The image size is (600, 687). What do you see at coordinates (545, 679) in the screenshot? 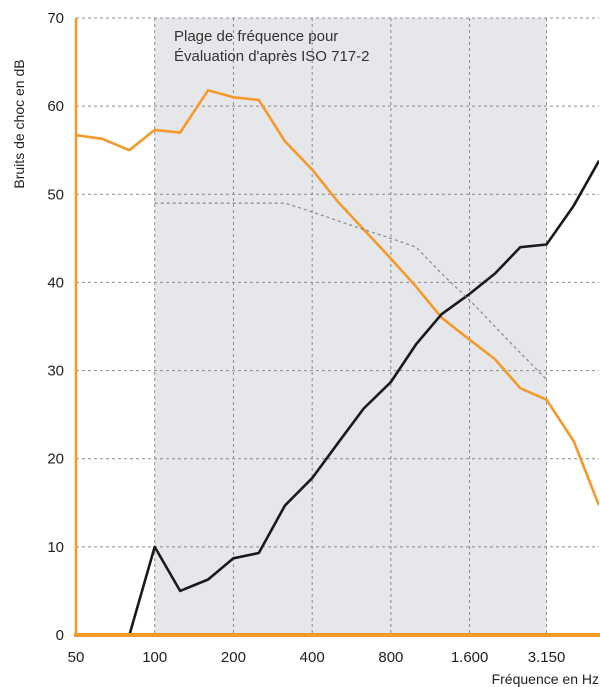
I see `x-axis-title: Fréquence en Hz` at bounding box center [545, 679].